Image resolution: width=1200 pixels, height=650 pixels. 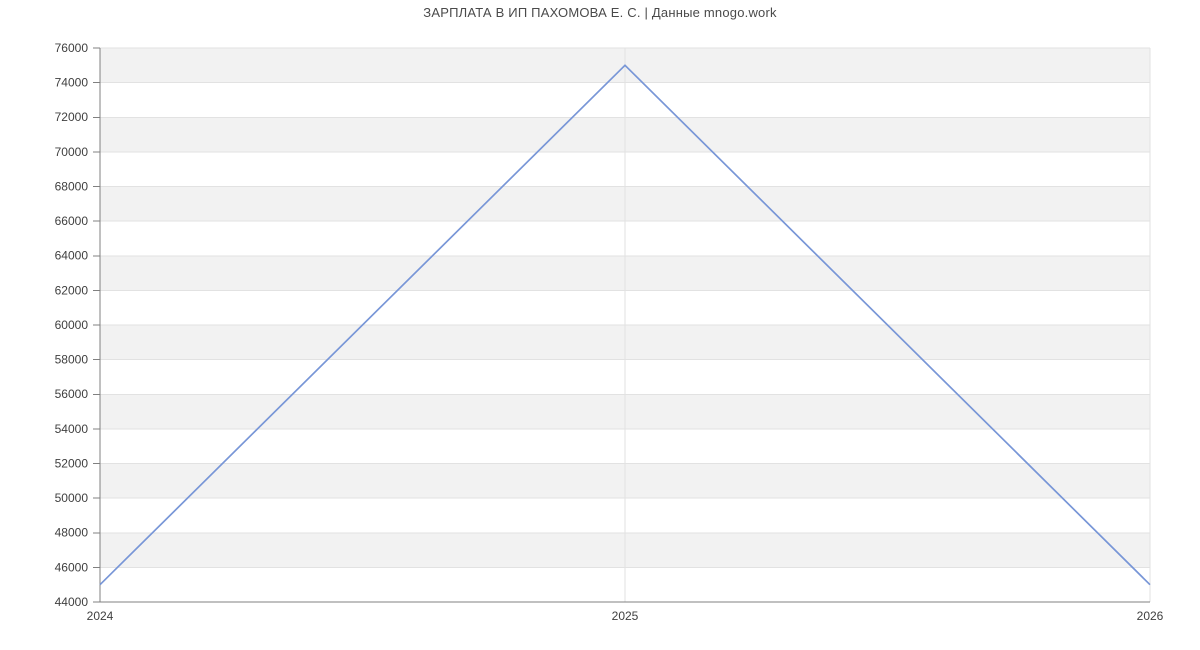 What do you see at coordinates (72, 394) in the screenshot?
I see `y-tick-label: 56000` at bounding box center [72, 394].